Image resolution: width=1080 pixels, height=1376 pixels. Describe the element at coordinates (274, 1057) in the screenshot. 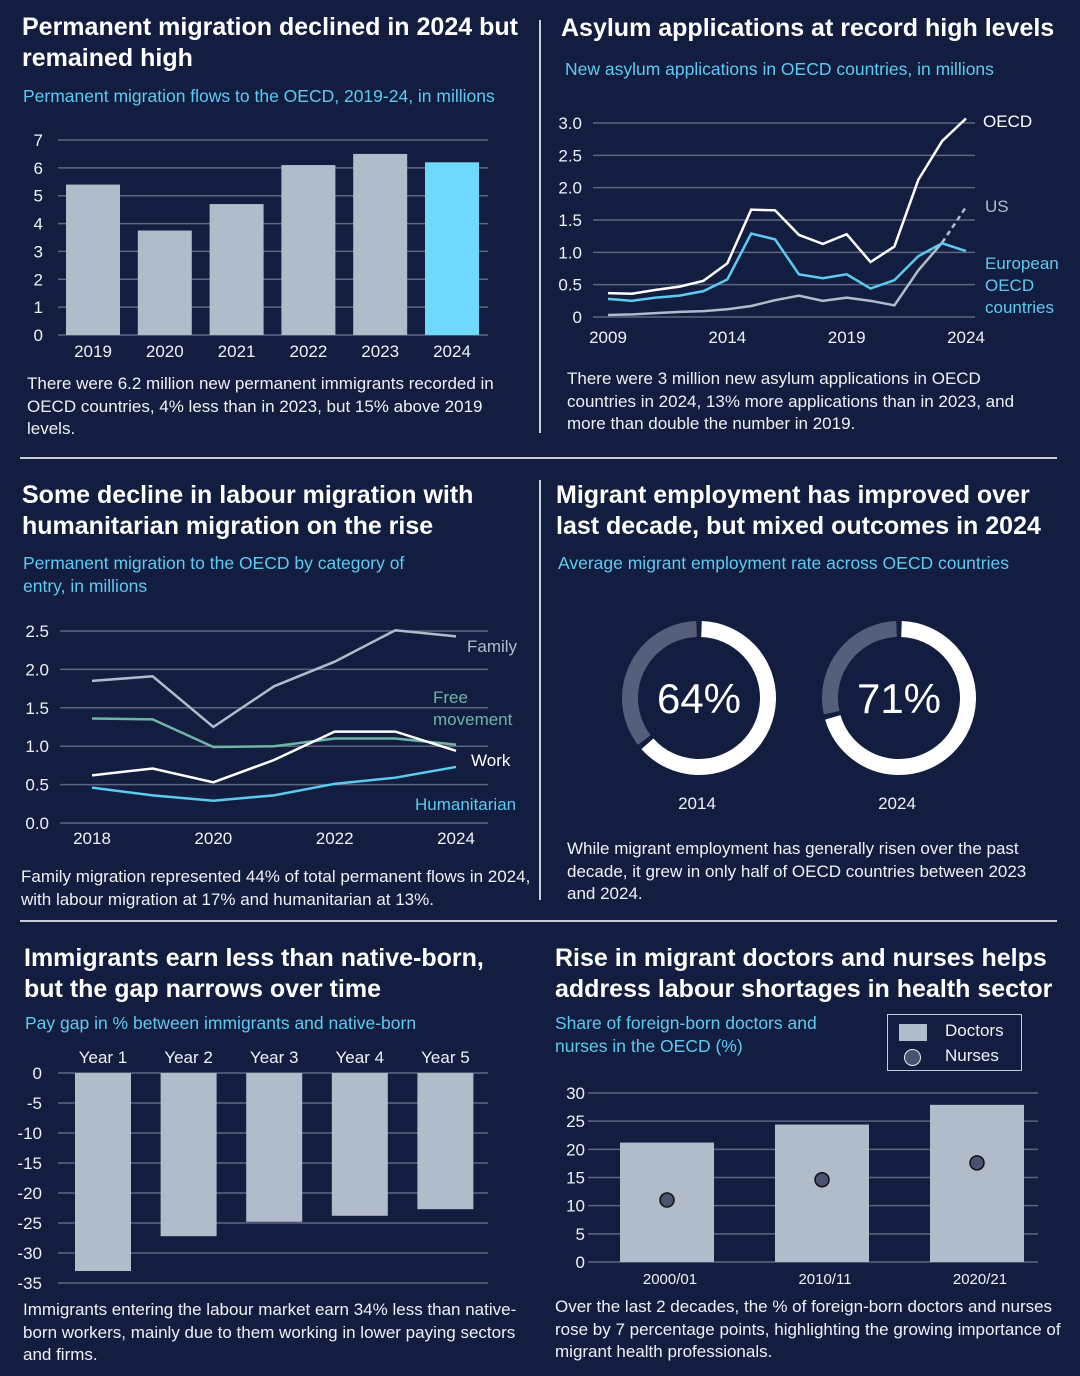

I see `chart5-x-tick-label: Year 3` at that location.